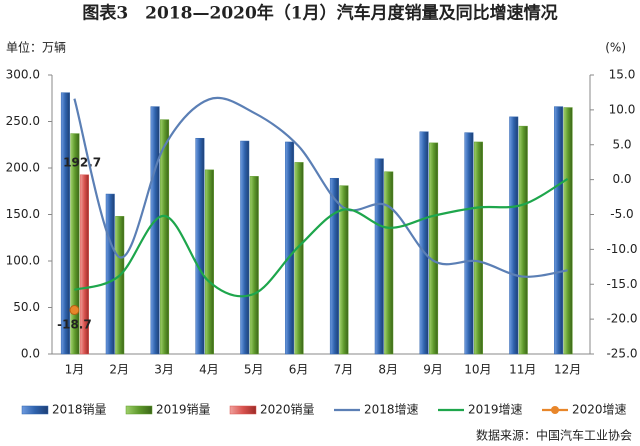 This screenshot has height=446, width=640. Describe the element at coordinates (621, 214) in the screenshot. I see `y2-tick-label: -5.0` at that location.